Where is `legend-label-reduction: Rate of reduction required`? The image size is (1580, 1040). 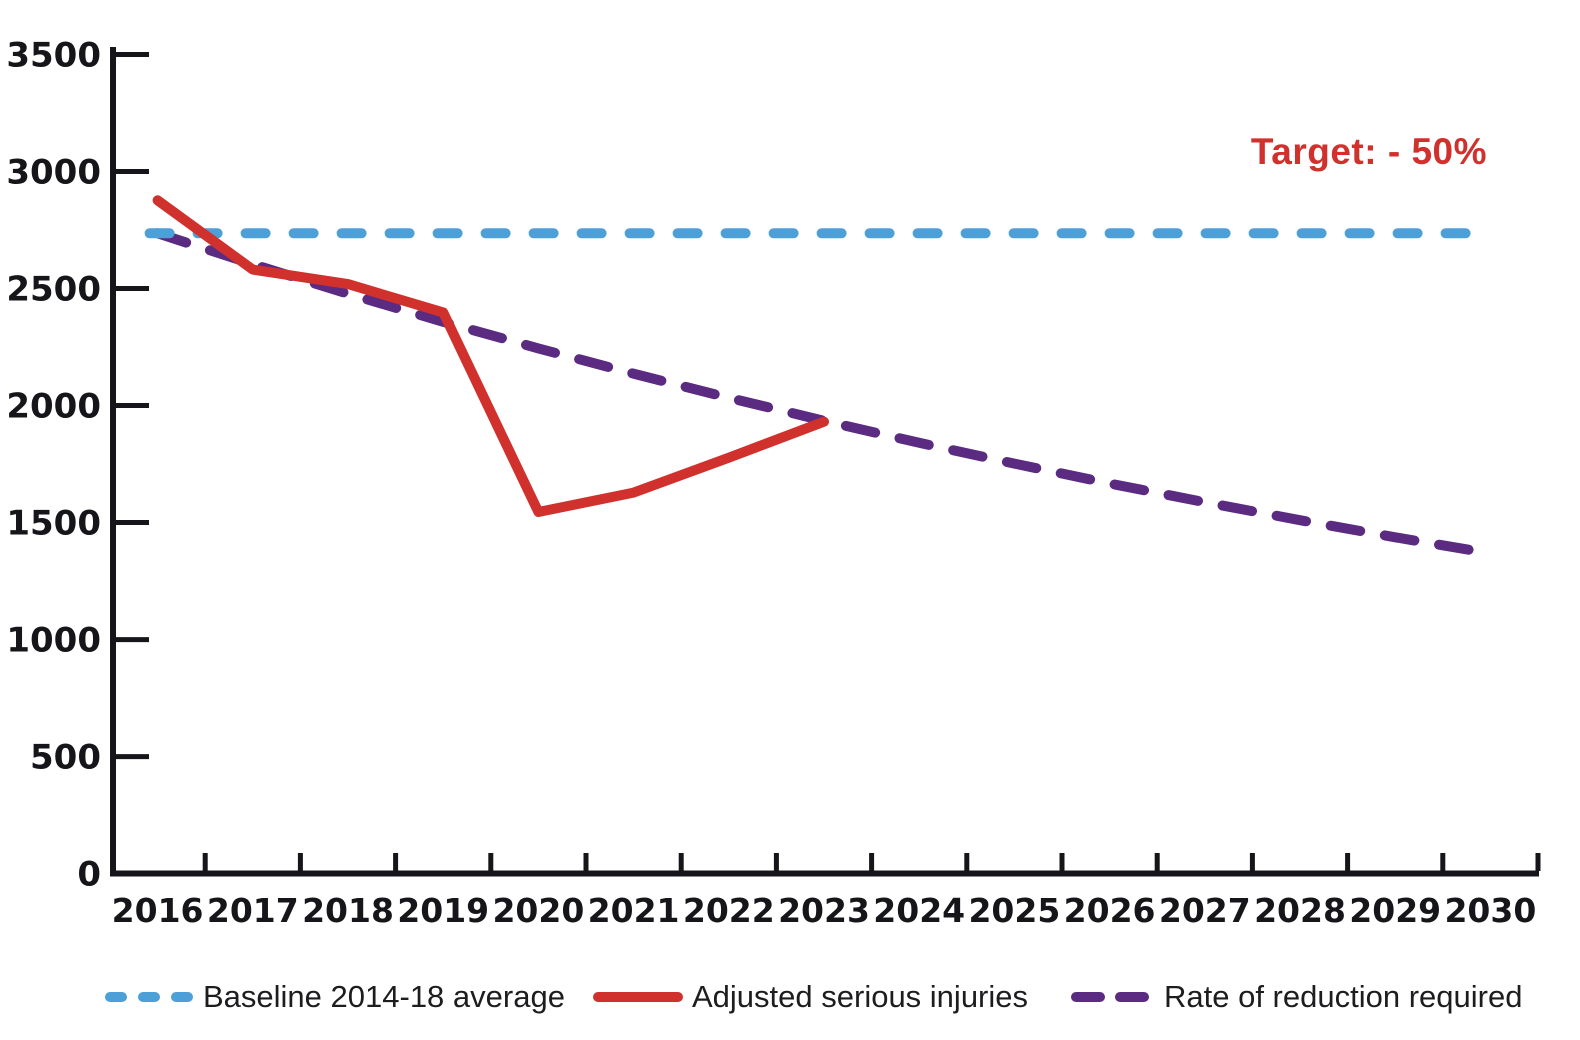 legend-label-reduction: Rate of reduction required is located at coordinates (1343, 996).